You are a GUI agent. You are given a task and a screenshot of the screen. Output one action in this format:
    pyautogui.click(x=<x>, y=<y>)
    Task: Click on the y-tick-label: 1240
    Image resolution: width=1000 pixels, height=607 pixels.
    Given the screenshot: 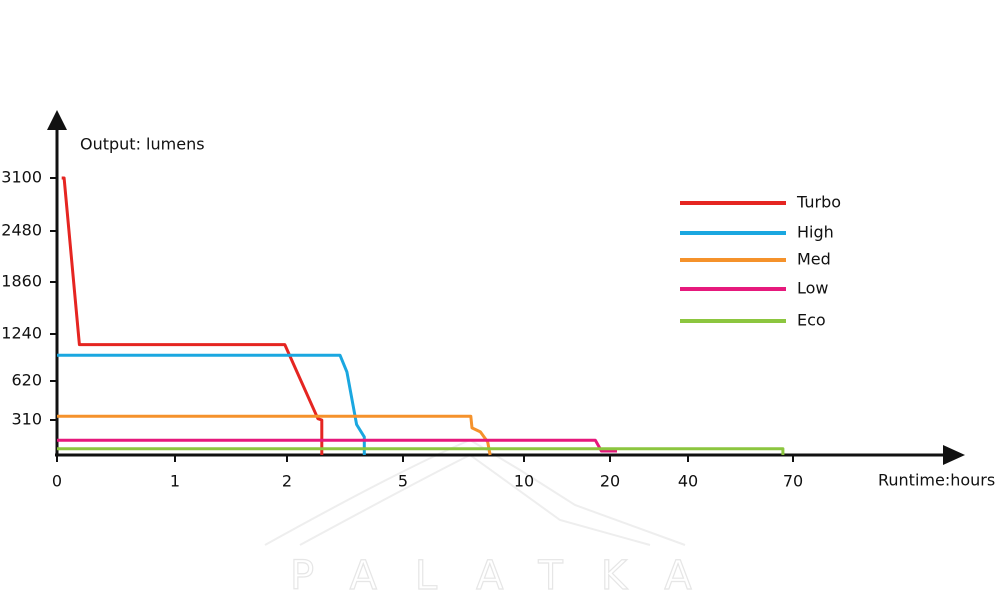 What is the action you would take?
    pyautogui.click(x=21, y=333)
    